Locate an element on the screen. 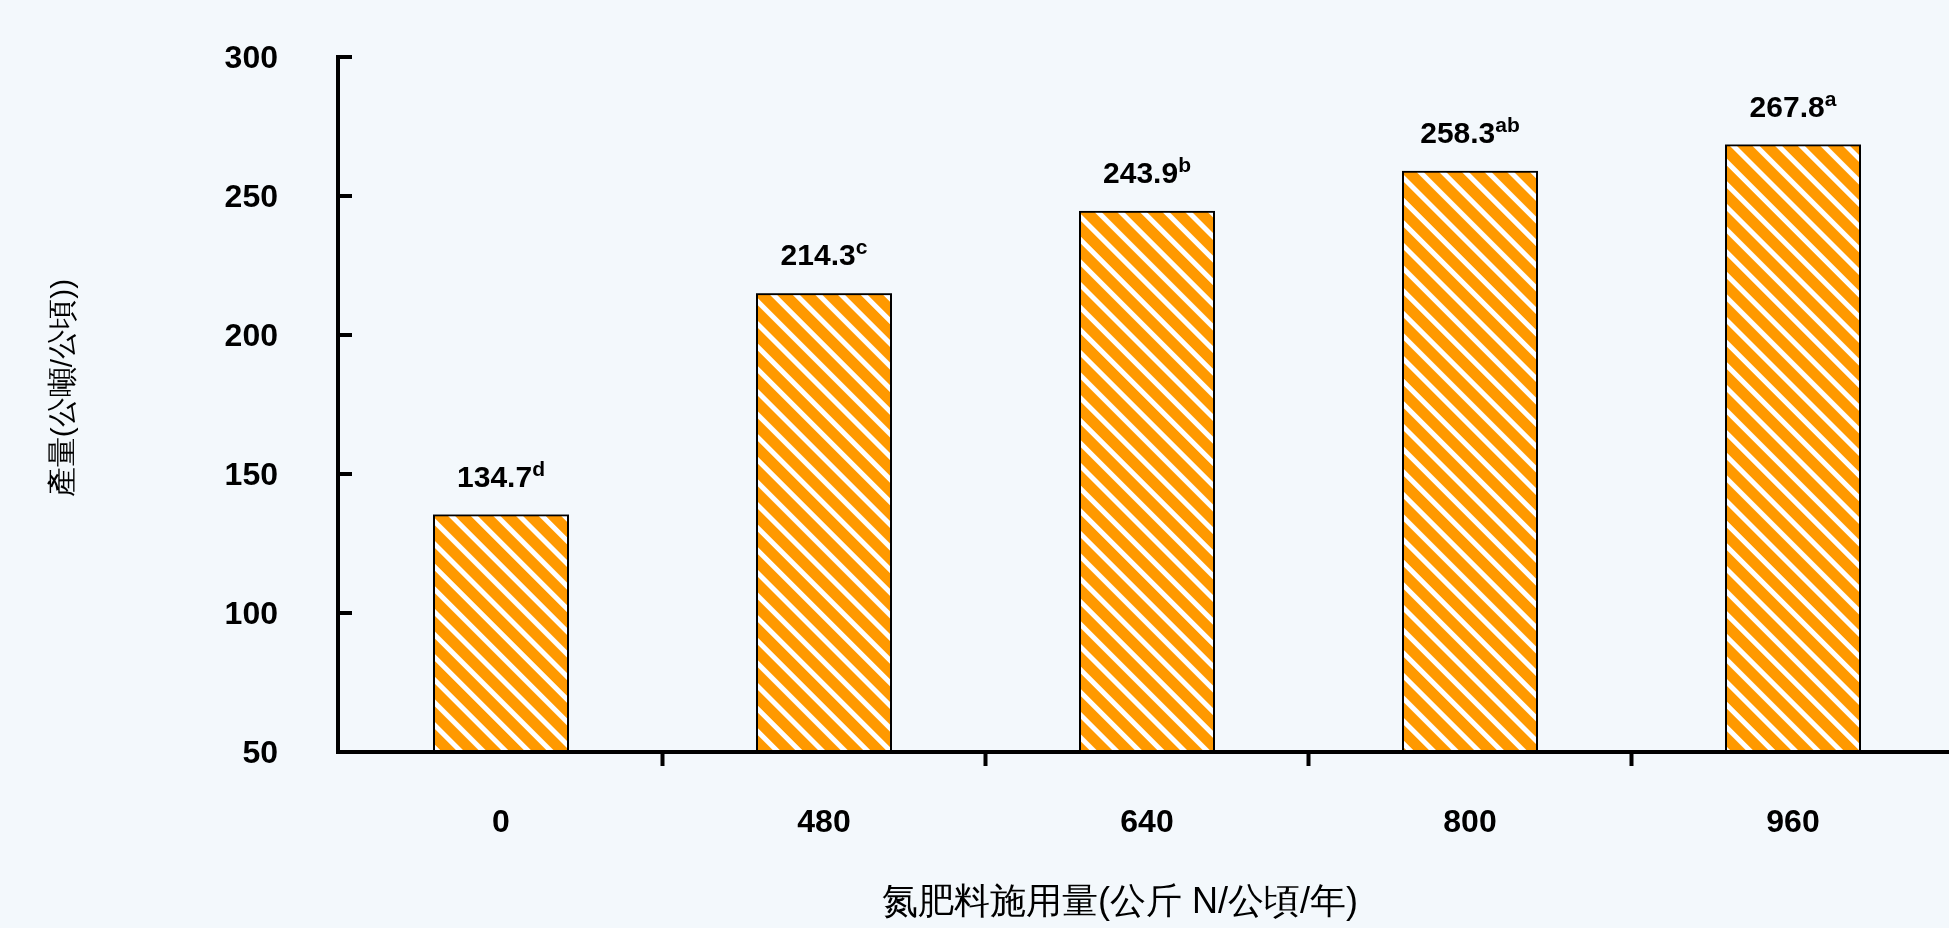 This screenshot has height=928, width=1949. data-label: 258.3$^{ab}$ is located at coordinates (1470, 130).